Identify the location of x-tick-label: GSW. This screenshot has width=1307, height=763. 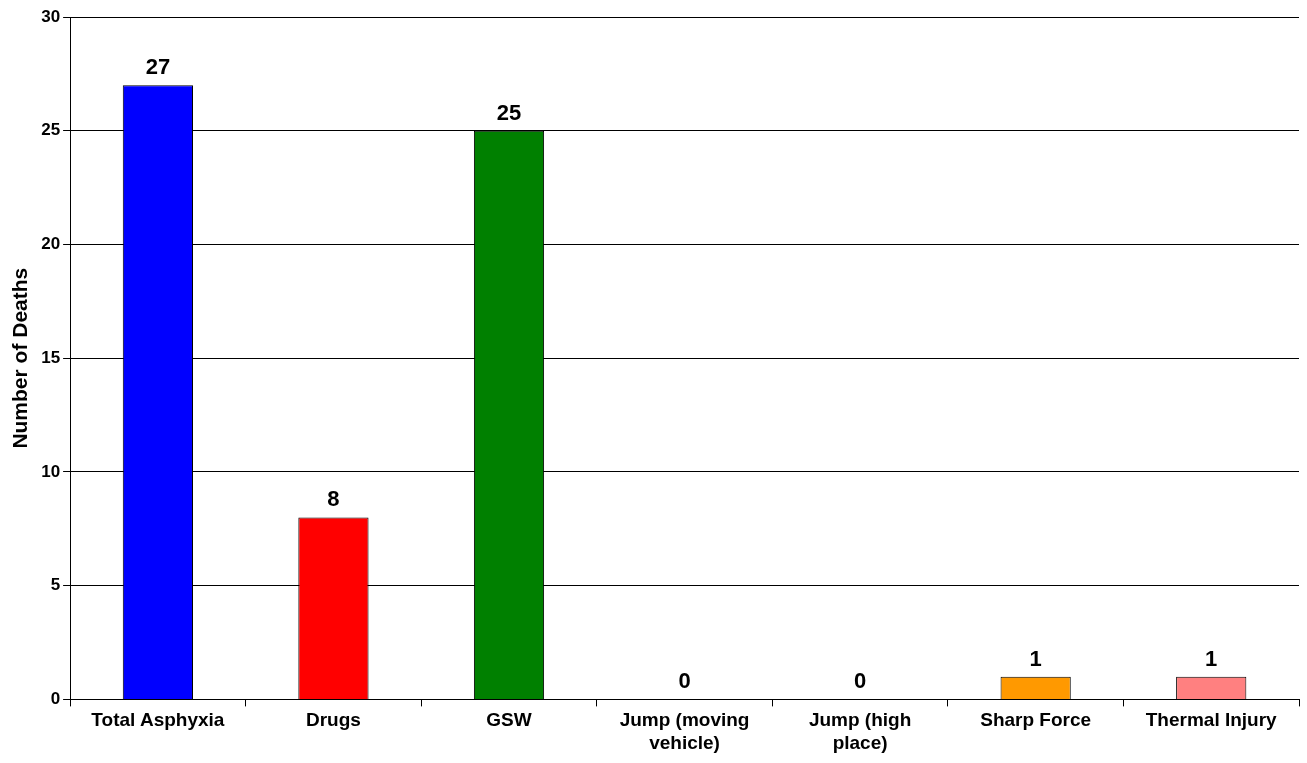
(509, 720).